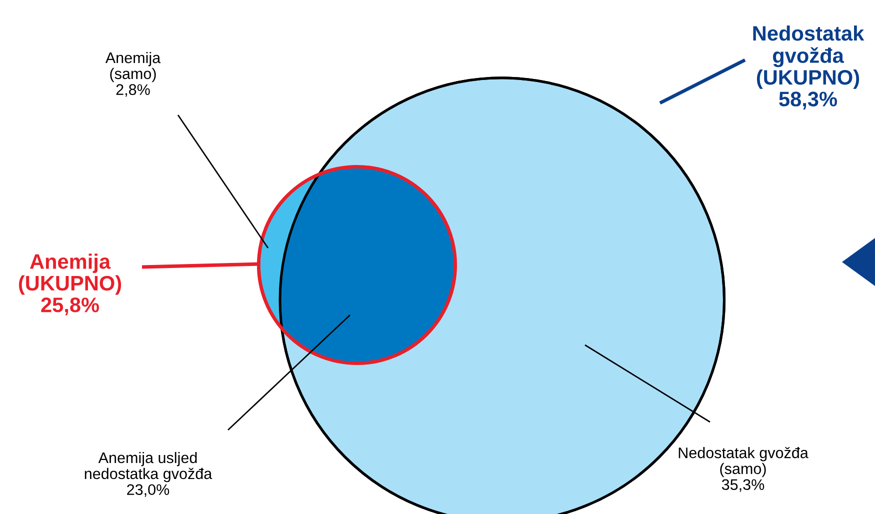 The width and height of the screenshot is (875, 514). Describe the element at coordinates (70, 307) in the screenshot. I see `data-label: 25,8%` at that location.